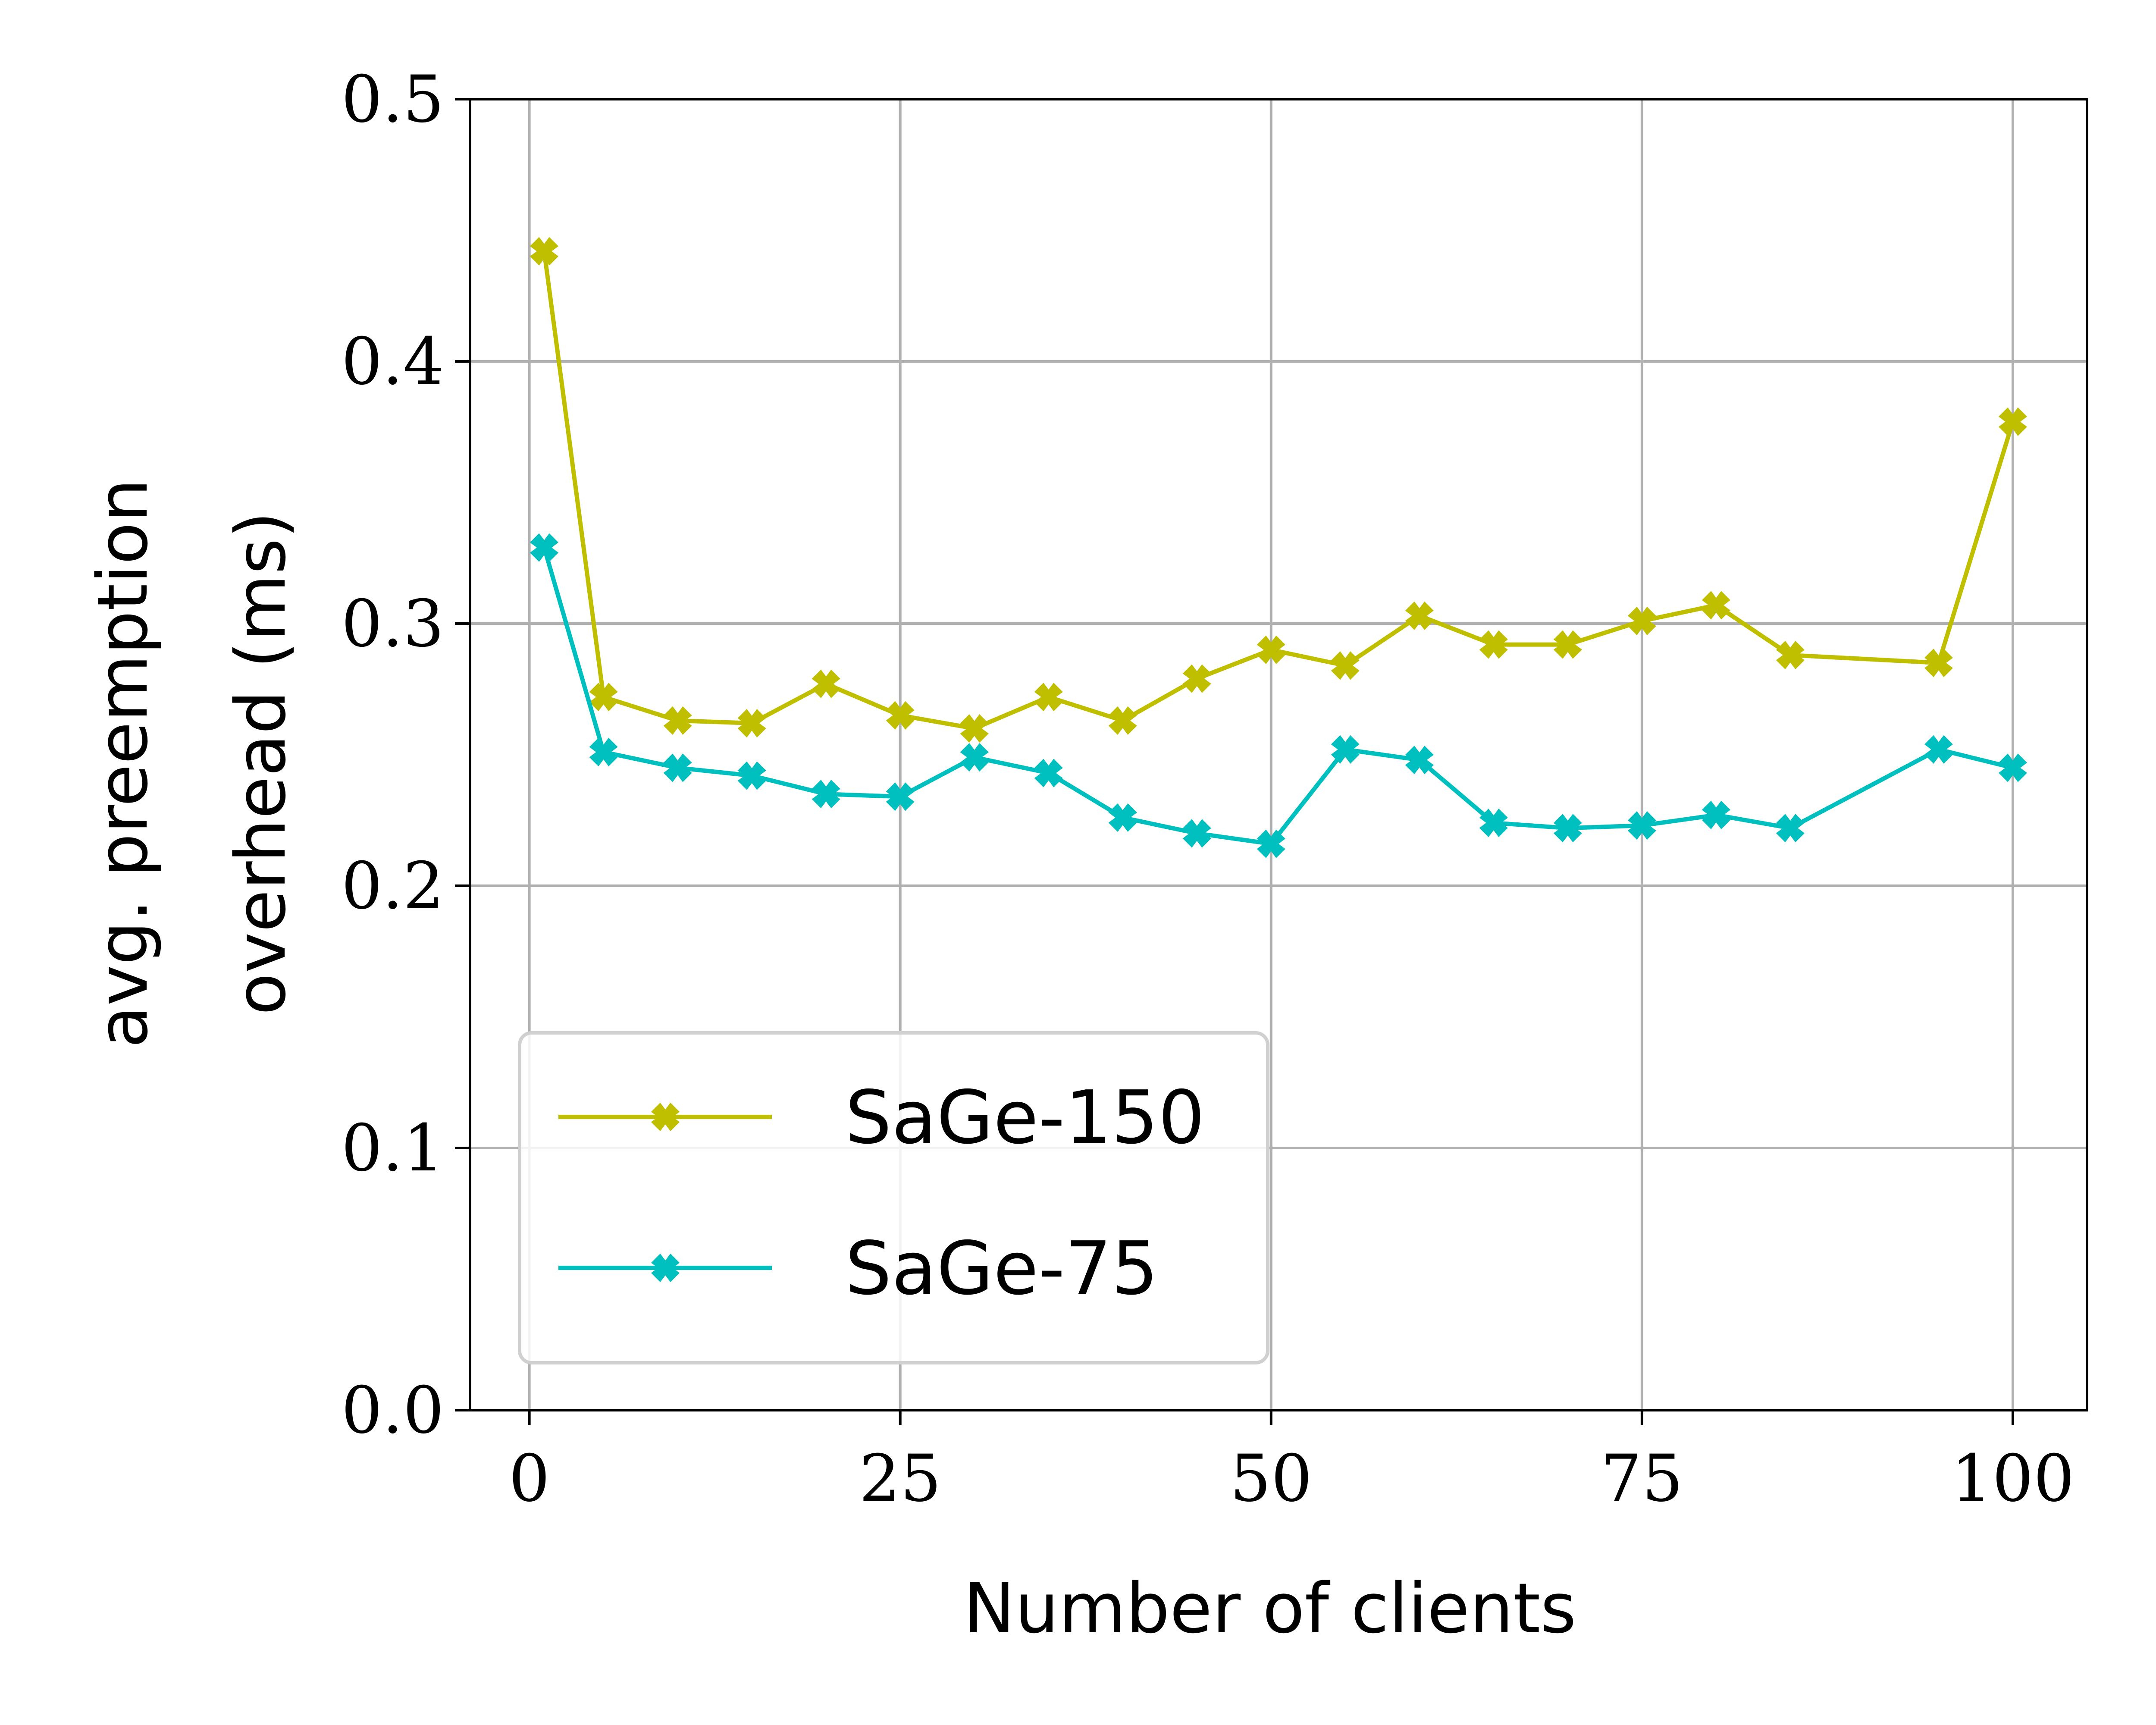  I want to click on x-tick-label: 100, so click(2013, 1479).